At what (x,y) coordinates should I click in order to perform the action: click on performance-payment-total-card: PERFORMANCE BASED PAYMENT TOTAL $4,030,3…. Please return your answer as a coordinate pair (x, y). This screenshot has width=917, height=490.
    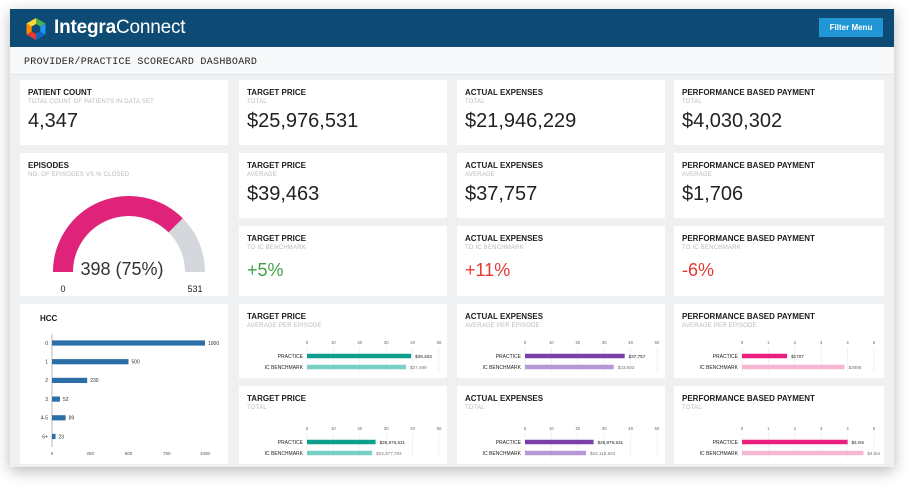
    Looking at the image, I should click on (779, 112).